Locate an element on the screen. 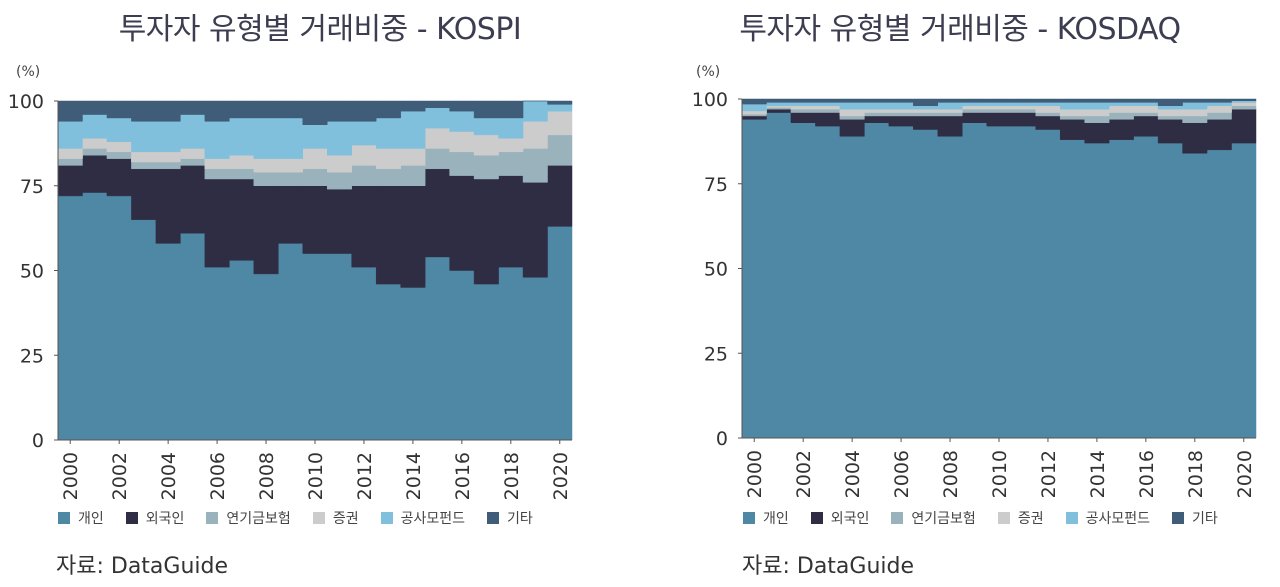  kosdaq-chart-title: 투자자 유형별 거래비중 - KOSDAQ is located at coordinates (960, 29).